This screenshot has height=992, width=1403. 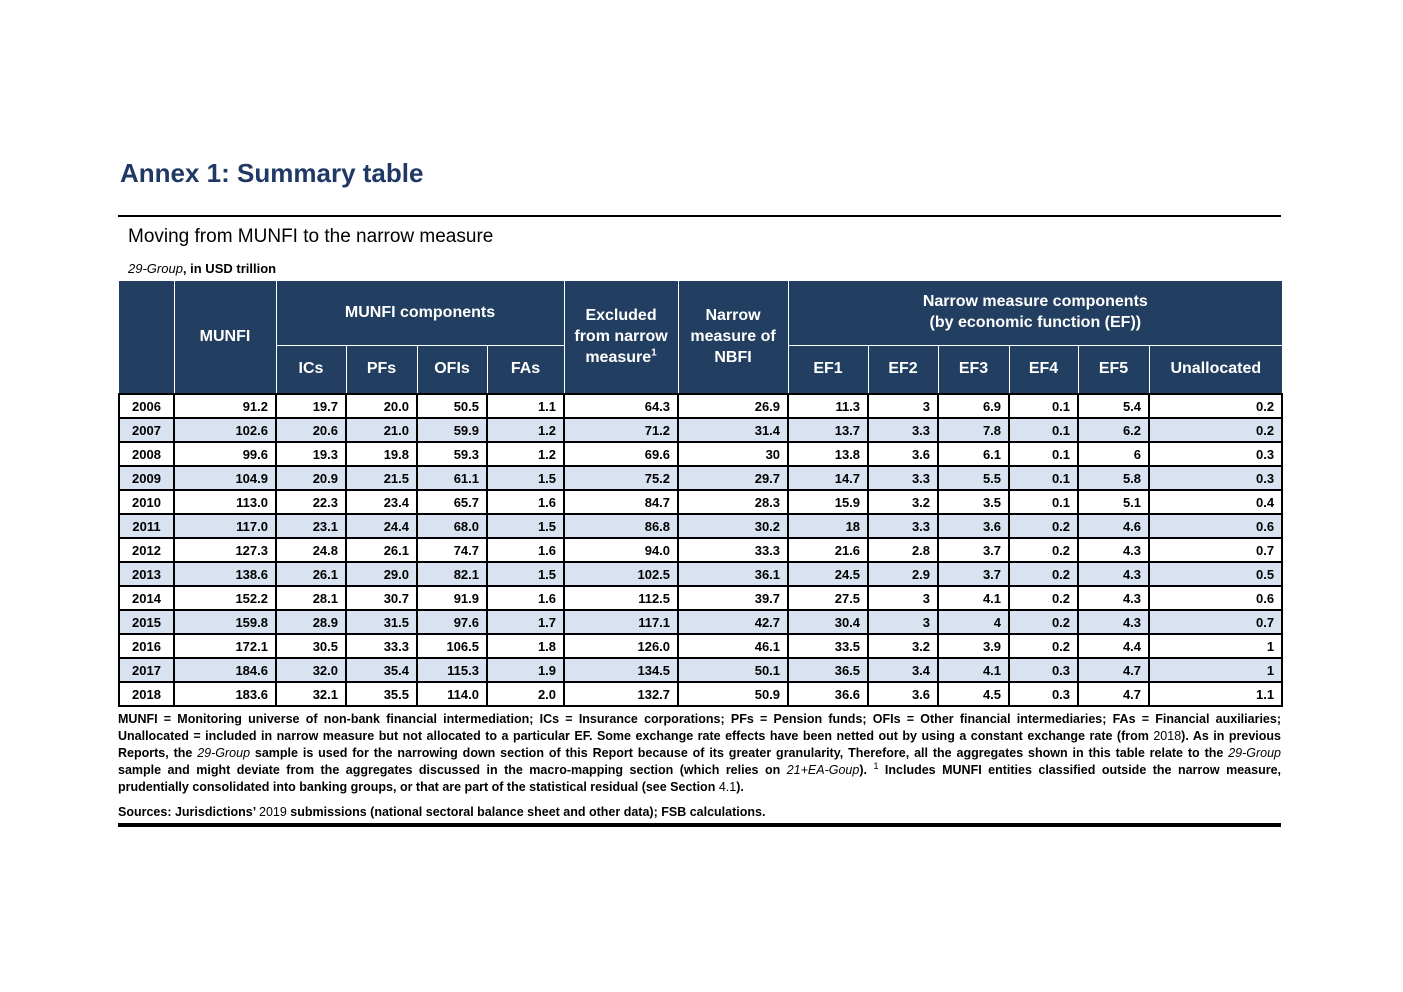 I want to click on ef1-cell: 13.8, so click(x=828, y=454).